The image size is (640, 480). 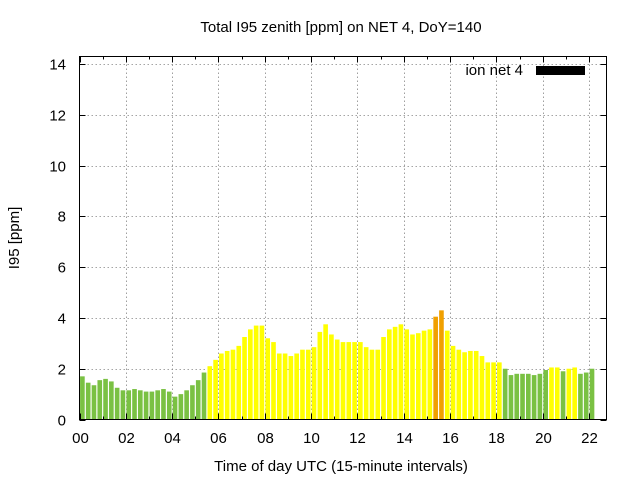 I want to click on legend-swatch, so click(x=560, y=70).